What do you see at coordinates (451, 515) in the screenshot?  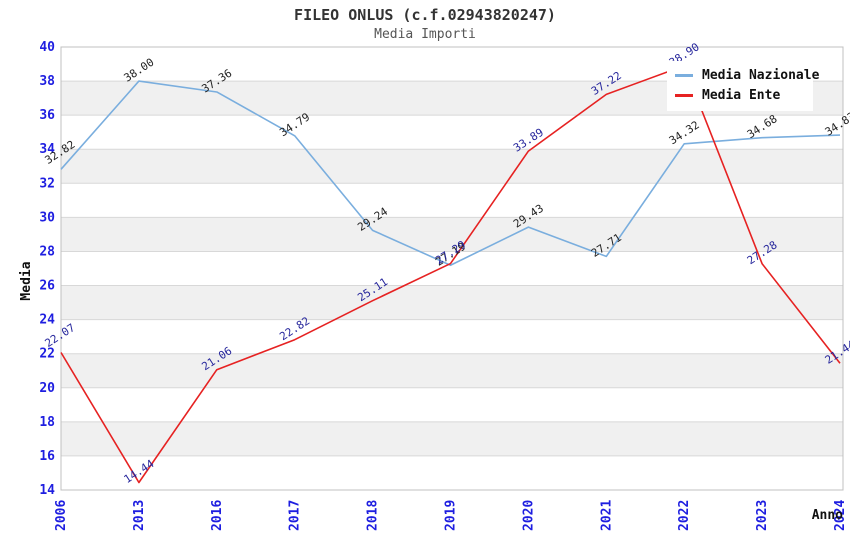 I see `x-tick-label: 2019` at bounding box center [451, 515].